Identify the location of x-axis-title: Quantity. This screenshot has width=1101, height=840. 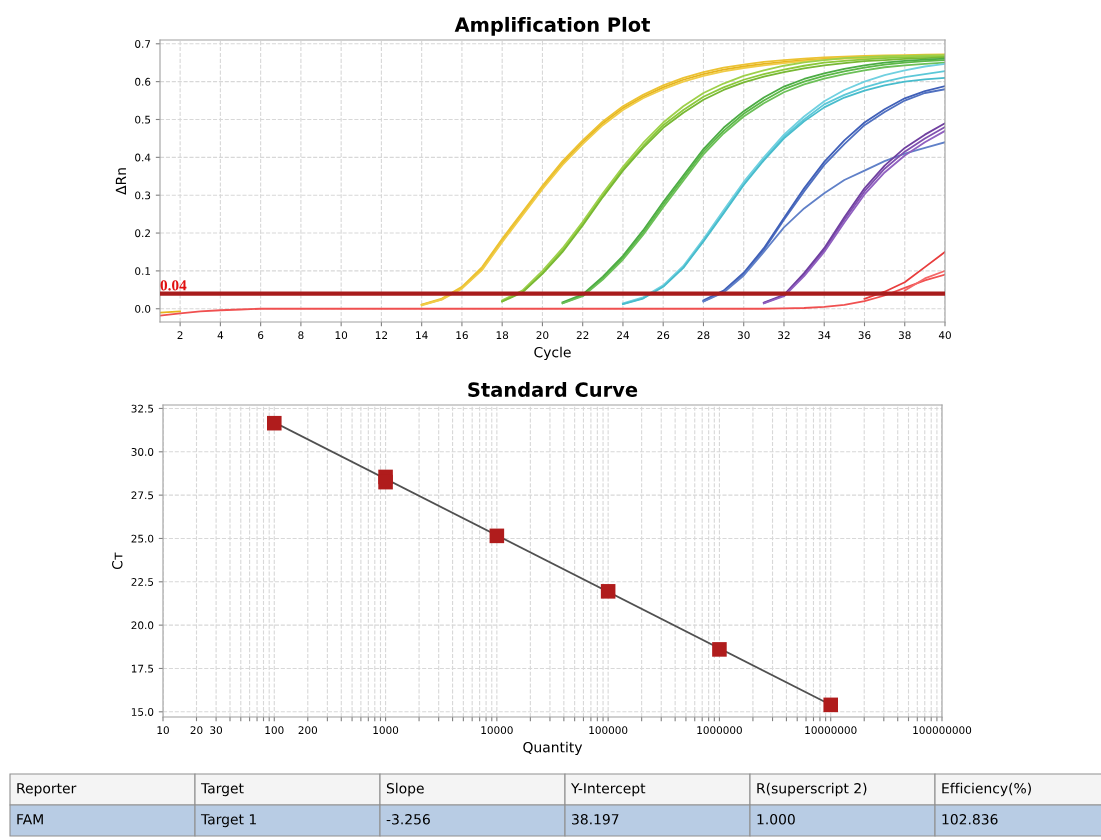
(553, 748).